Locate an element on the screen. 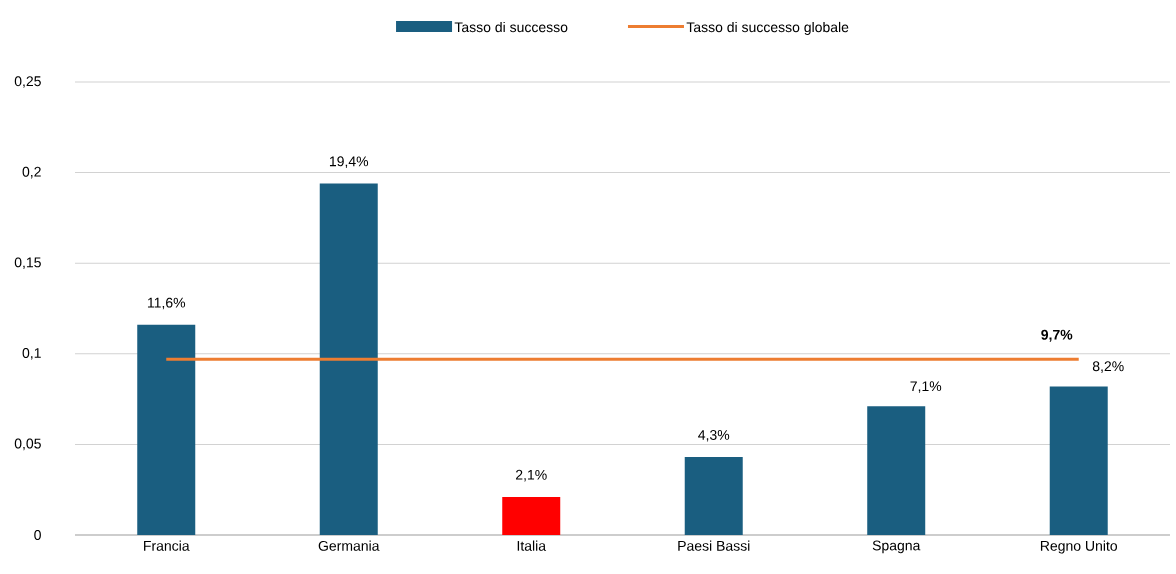  data-label: 9,7% is located at coordinates (1057, 335).